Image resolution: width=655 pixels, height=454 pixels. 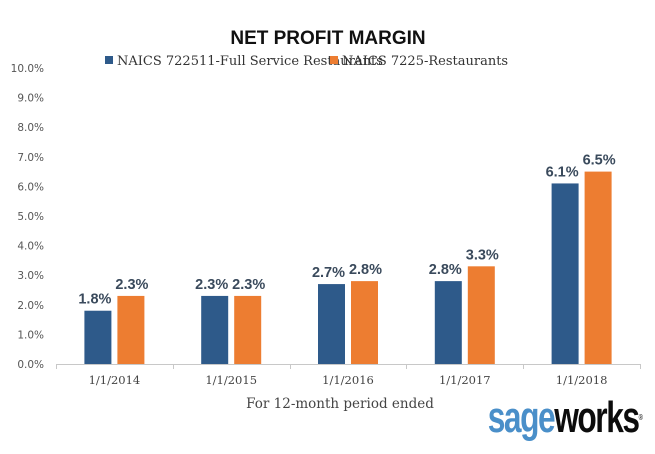 I want to click on y-tick-label: 4.0%, so click(x=30, y=247).